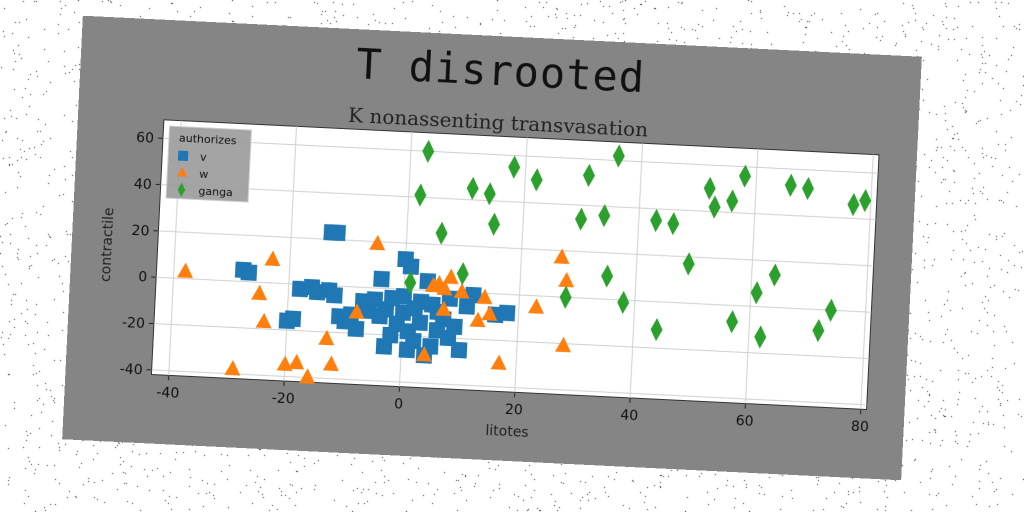  What do you see at coordinates (131, 369) in the screenshot?
I see `y-tick-label: -40` at bounding box center [131, 369].